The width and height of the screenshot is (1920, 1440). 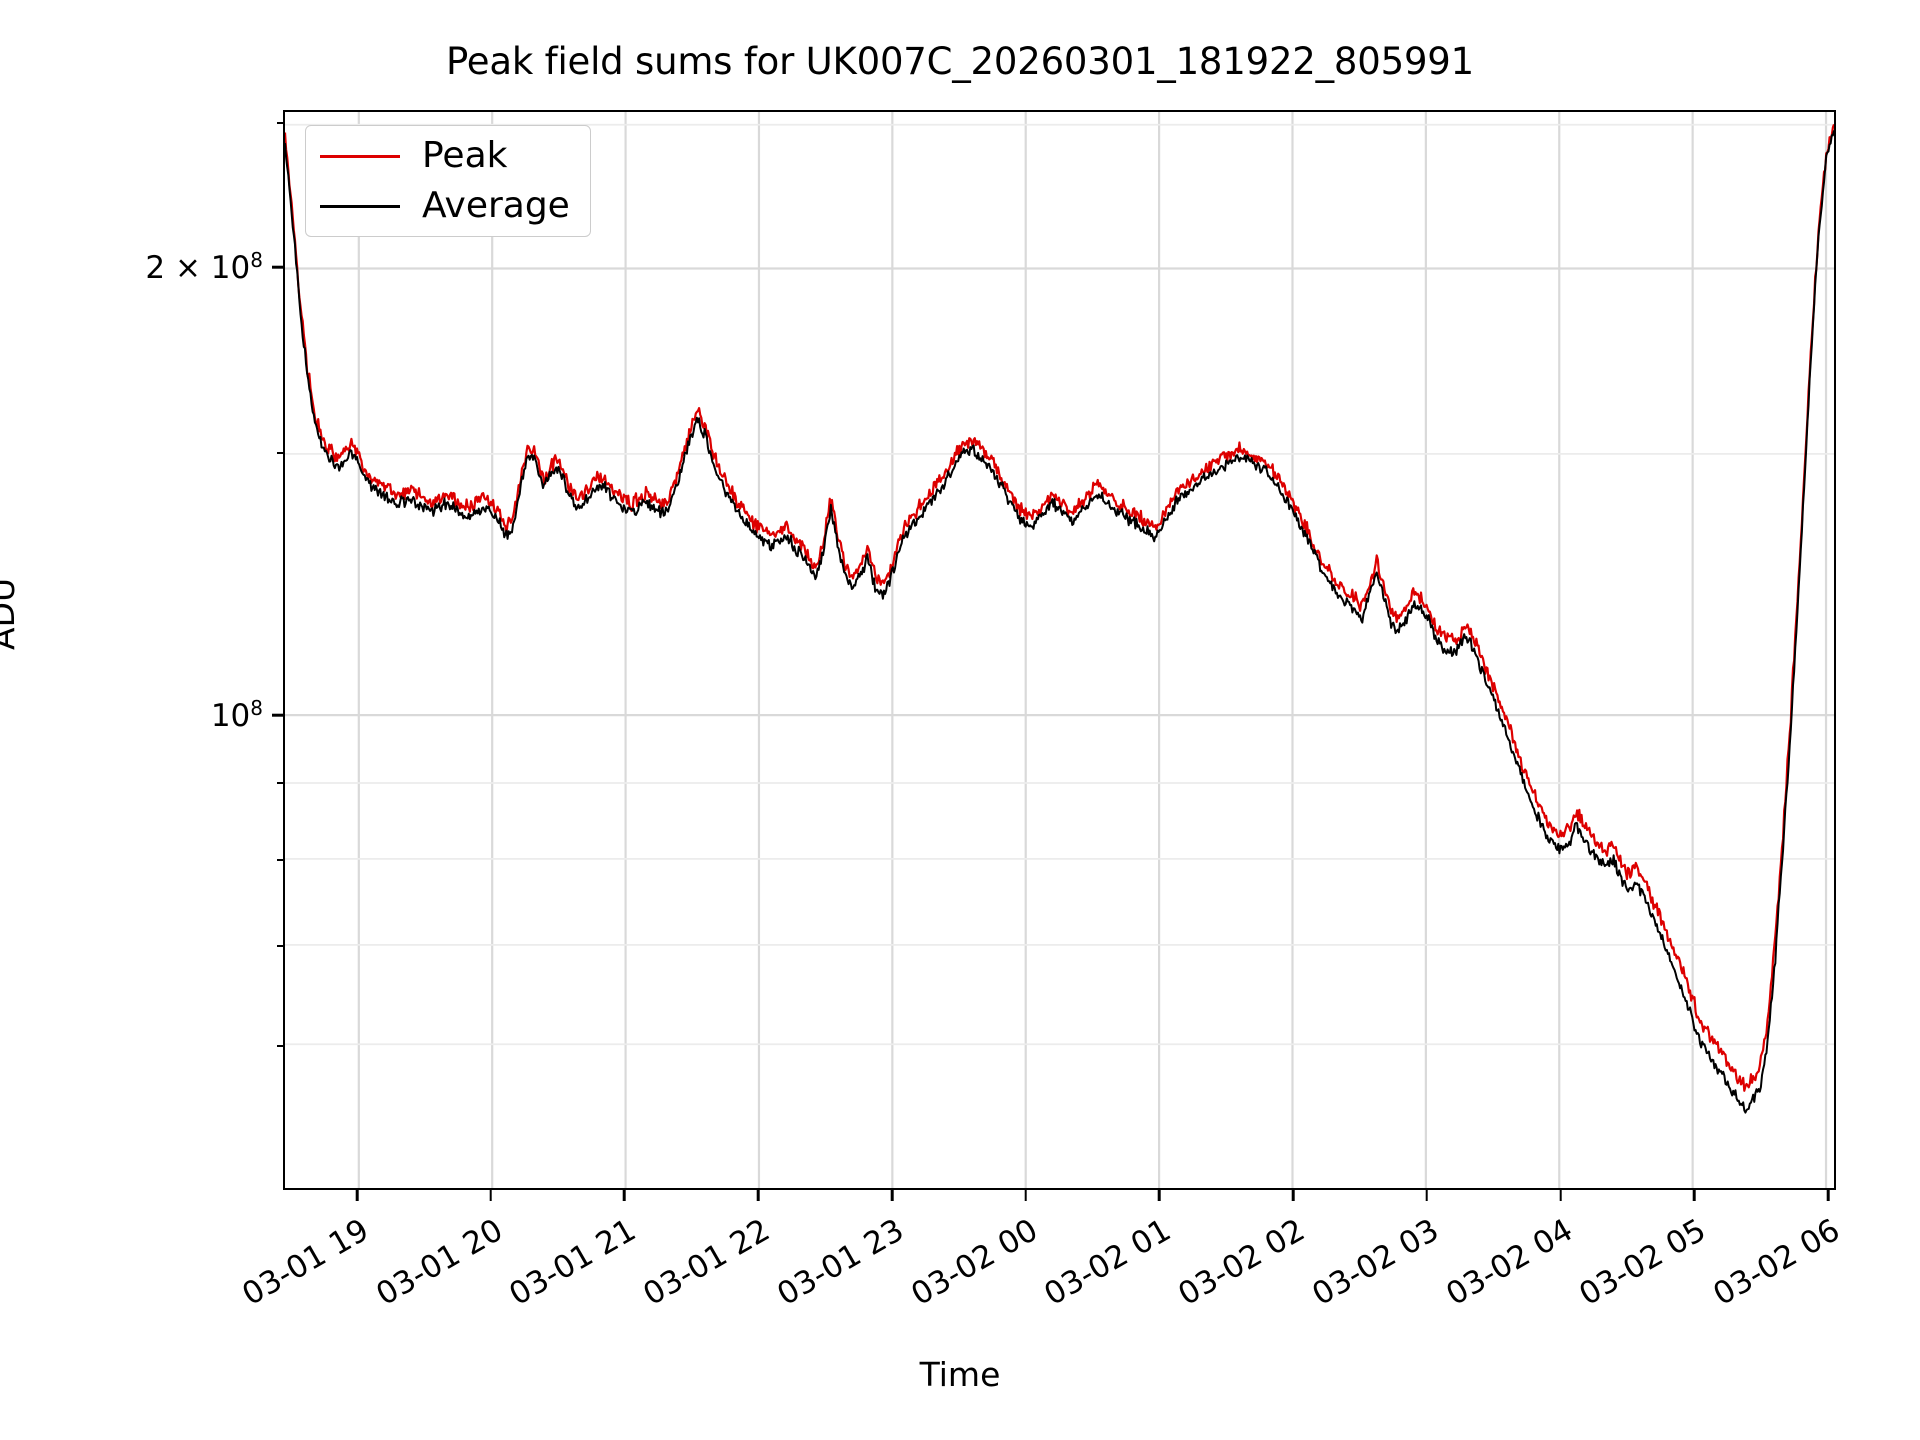 I want to click on y-tick-label: 108, so click(x=236, y=715).